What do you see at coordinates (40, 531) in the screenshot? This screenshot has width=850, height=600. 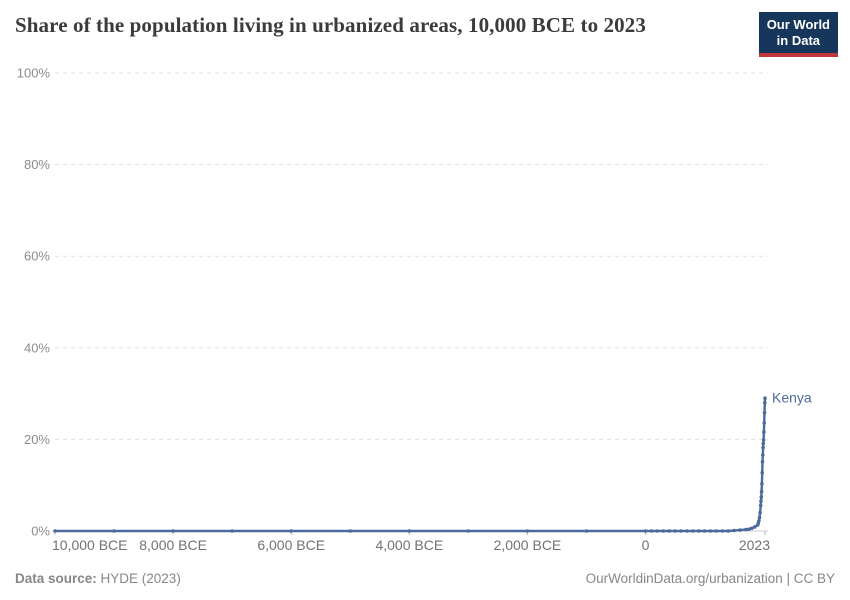 I see `y-axis-tick-label: 0%` at bounding box center [40, 531].